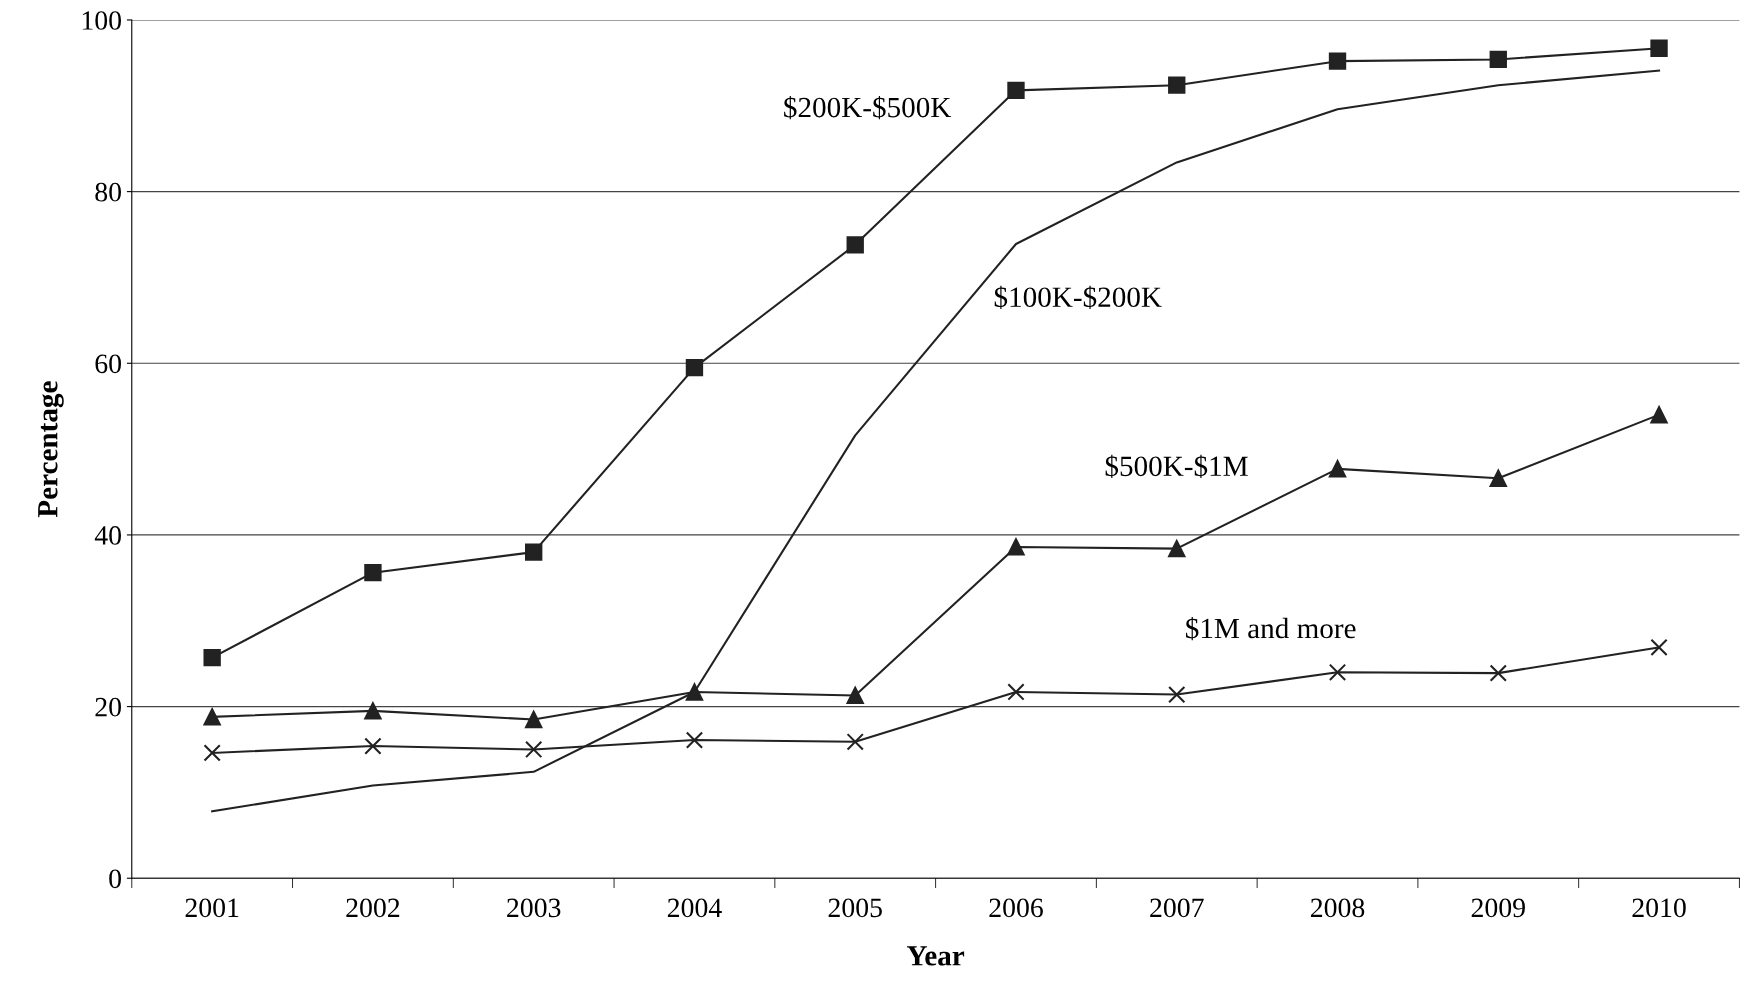 The width and height of the screenshot is (1757, 998). What do you see at coordinates (1271, 628) in the screenshot?
I see `annotation: $1M and more` at bounding box center [1271, 628].